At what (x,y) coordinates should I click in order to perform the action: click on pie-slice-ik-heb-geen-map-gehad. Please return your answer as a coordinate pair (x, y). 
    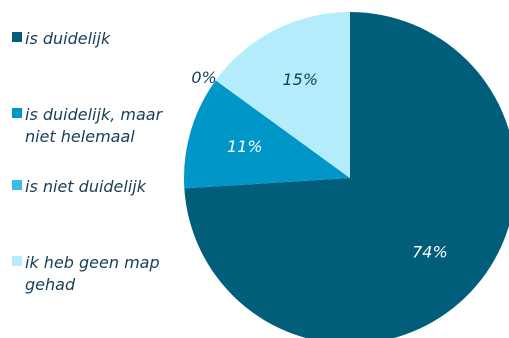
    Looking at the image, I should click on (282, 94).